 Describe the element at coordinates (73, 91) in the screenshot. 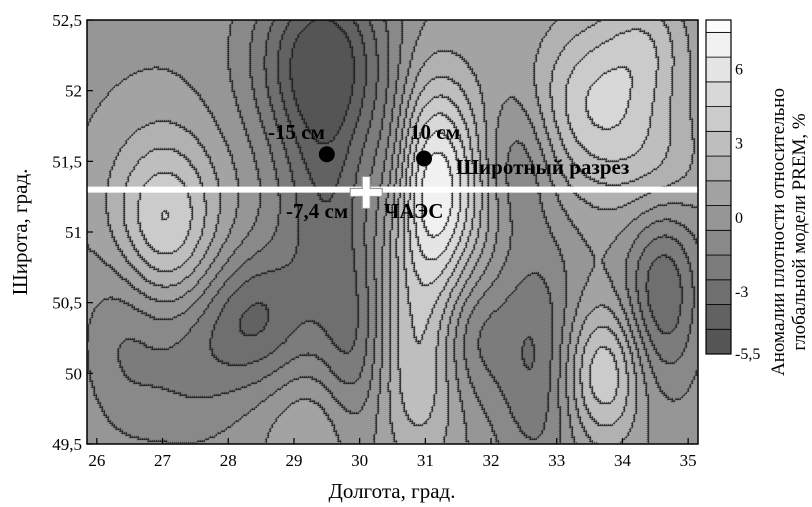

I see `y-tick-label: 52` at that location.